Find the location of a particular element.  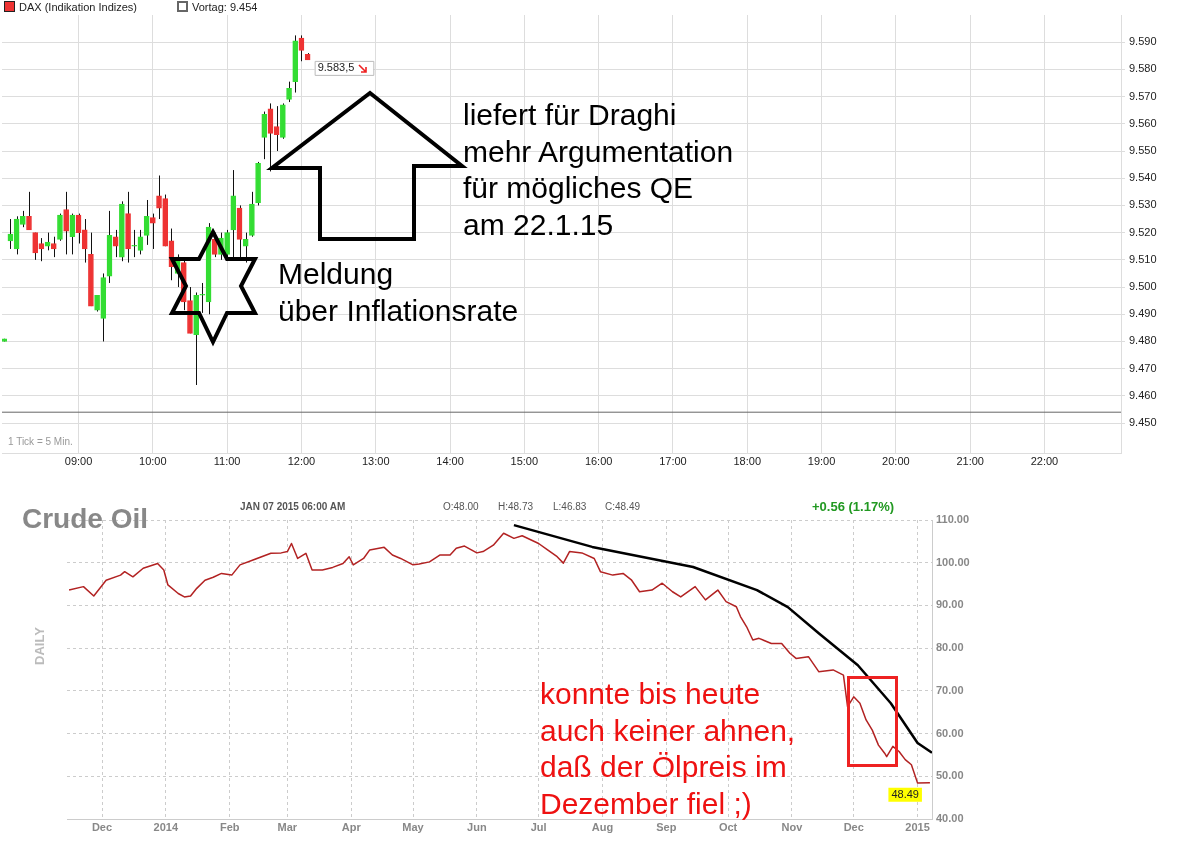

x-tick-label: 14:00 is located at coordinates (450, 460).